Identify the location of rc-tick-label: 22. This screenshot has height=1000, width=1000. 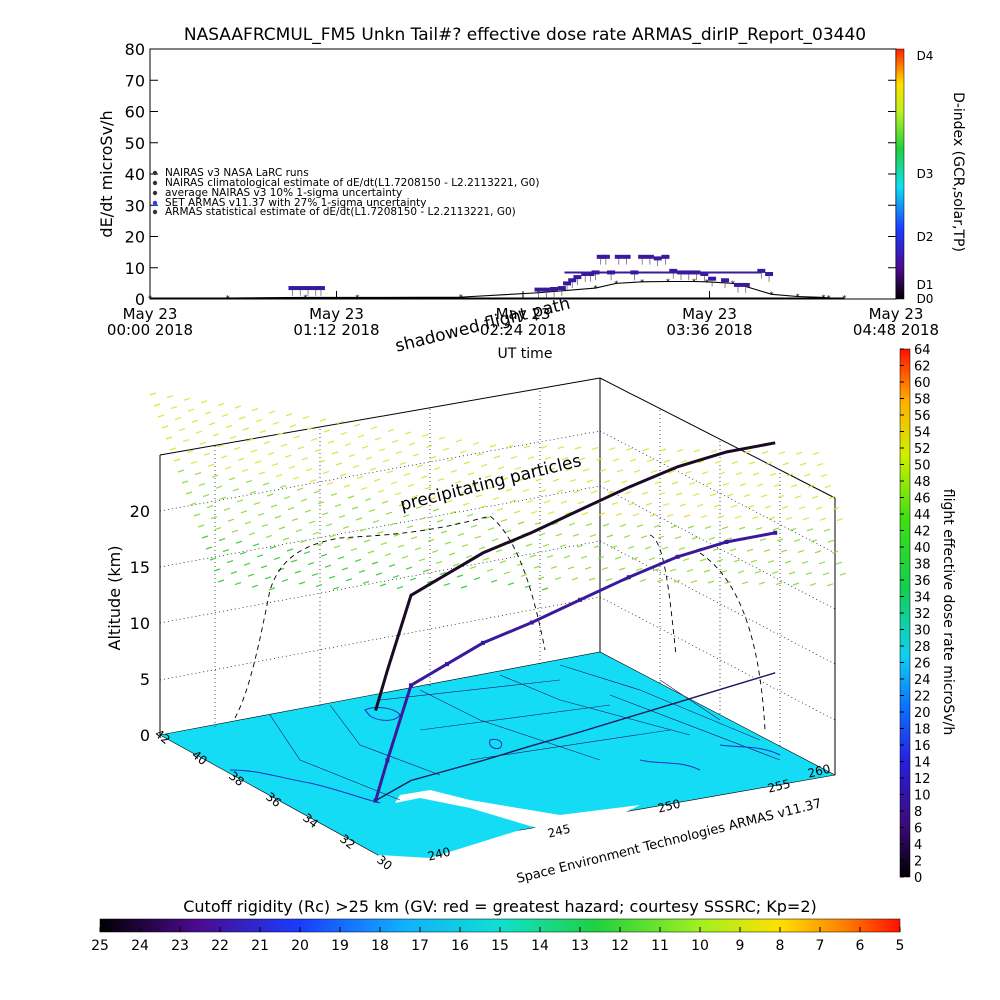
(220, 946).